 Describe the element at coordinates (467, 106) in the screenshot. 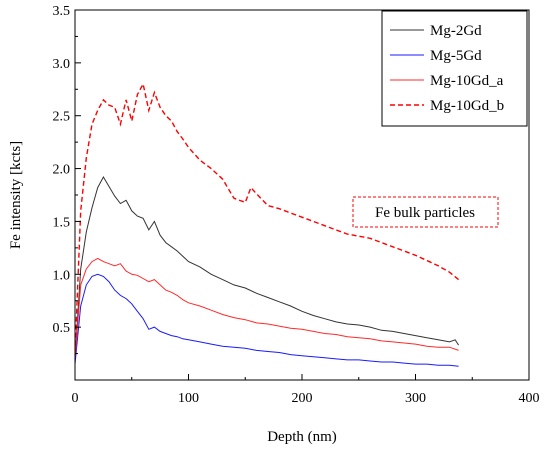

I see `legend-label: Mg-10Gd_b` at that location.